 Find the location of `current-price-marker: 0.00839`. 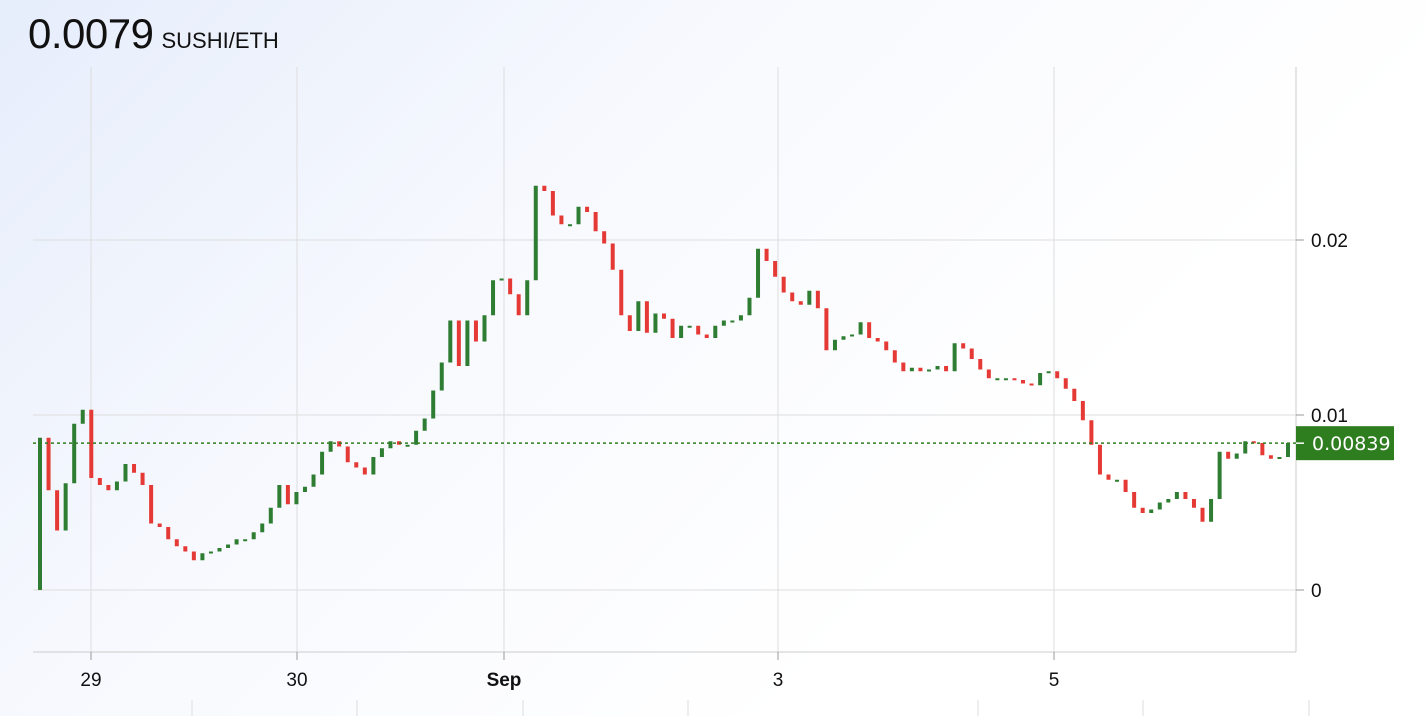

current-price-marker: 0.00839 is located at coordinates (1345, 443).